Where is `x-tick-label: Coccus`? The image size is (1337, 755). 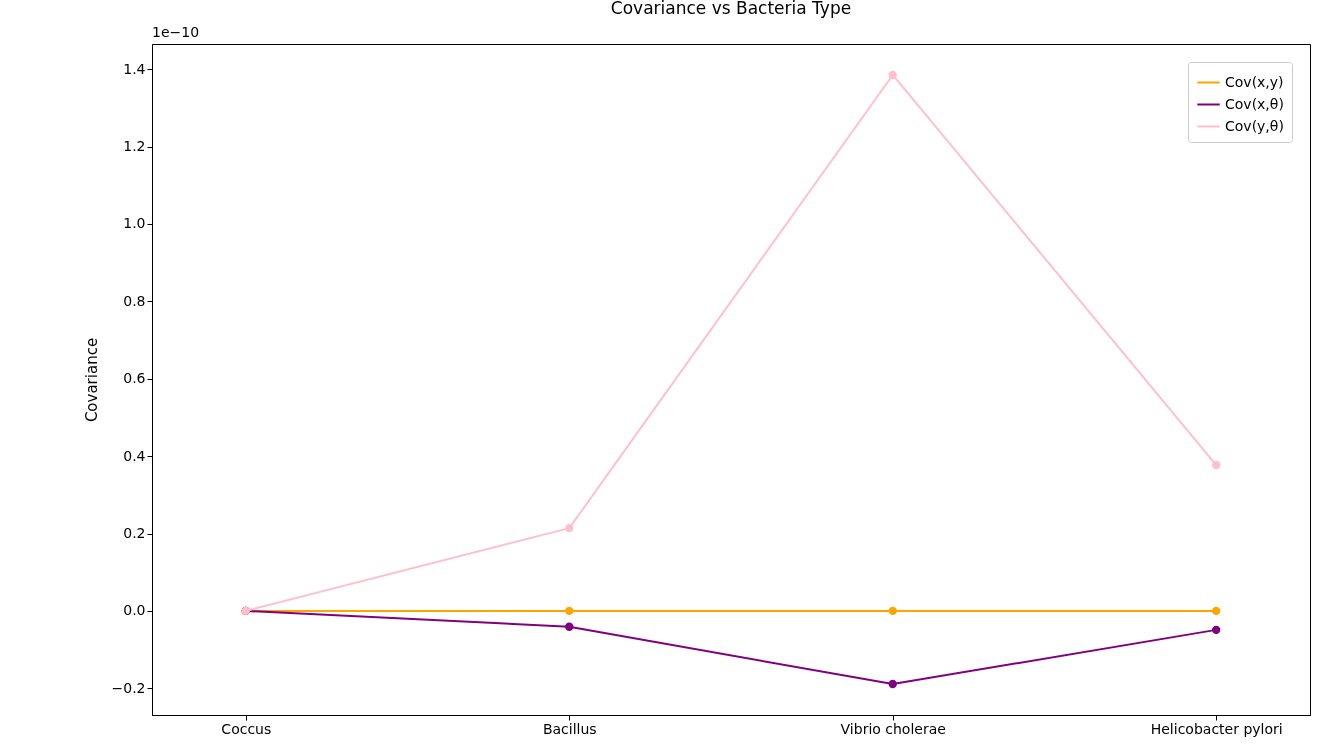
x-tick-label: Coccus is located at coordinates (246, 728).